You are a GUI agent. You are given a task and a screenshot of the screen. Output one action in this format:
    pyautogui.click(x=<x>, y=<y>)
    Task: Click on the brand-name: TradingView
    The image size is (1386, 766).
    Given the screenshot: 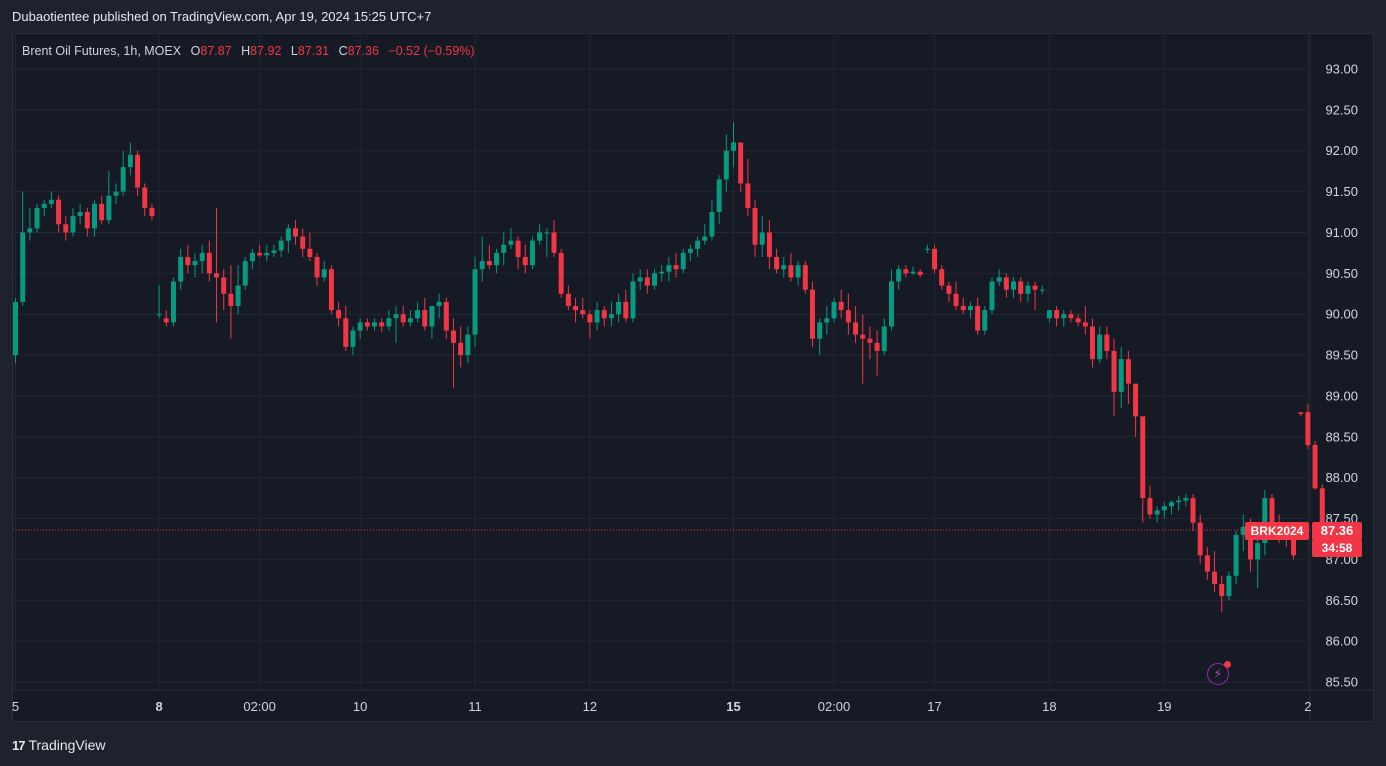 What is the action you would take?
    pyautogui.click(x=67, y=745)
    